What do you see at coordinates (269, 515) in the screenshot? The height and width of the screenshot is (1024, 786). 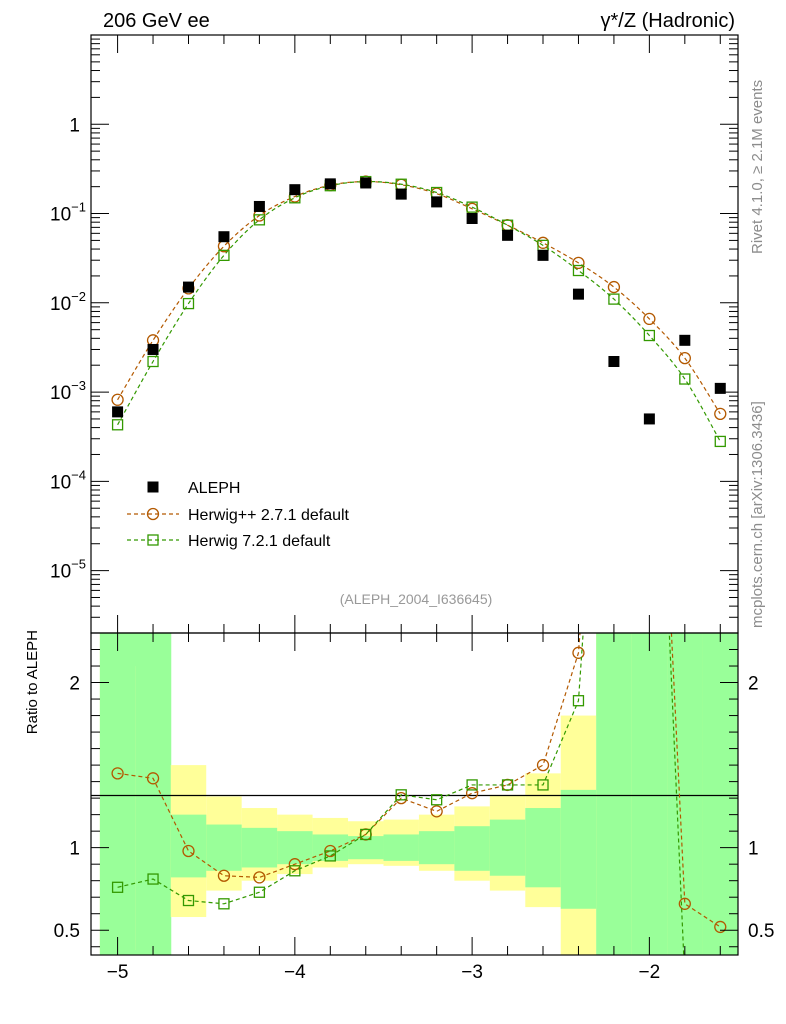 I see `legend-label: Herwig++ 2.7.1 default` at bounding box center [269, 515].